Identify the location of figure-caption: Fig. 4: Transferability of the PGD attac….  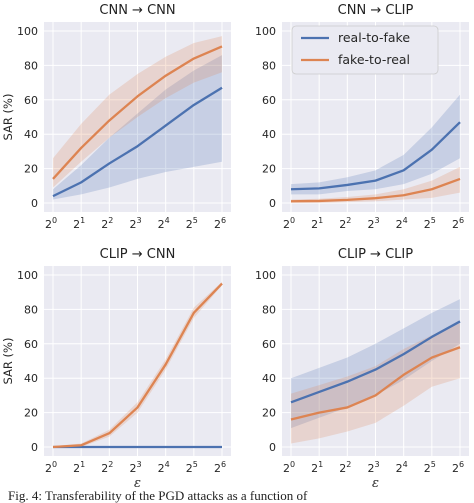
(158, 495).